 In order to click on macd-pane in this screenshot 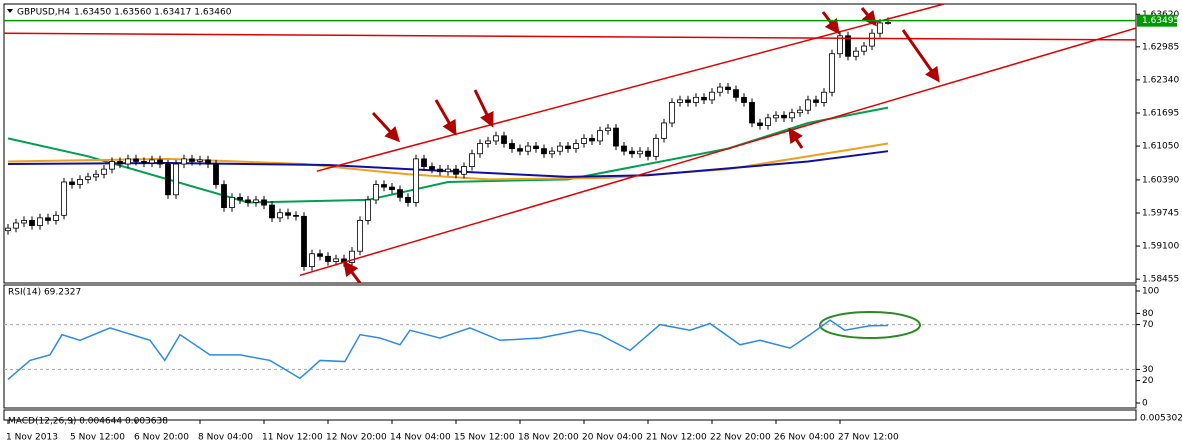, I will do `click(570, 415)`.